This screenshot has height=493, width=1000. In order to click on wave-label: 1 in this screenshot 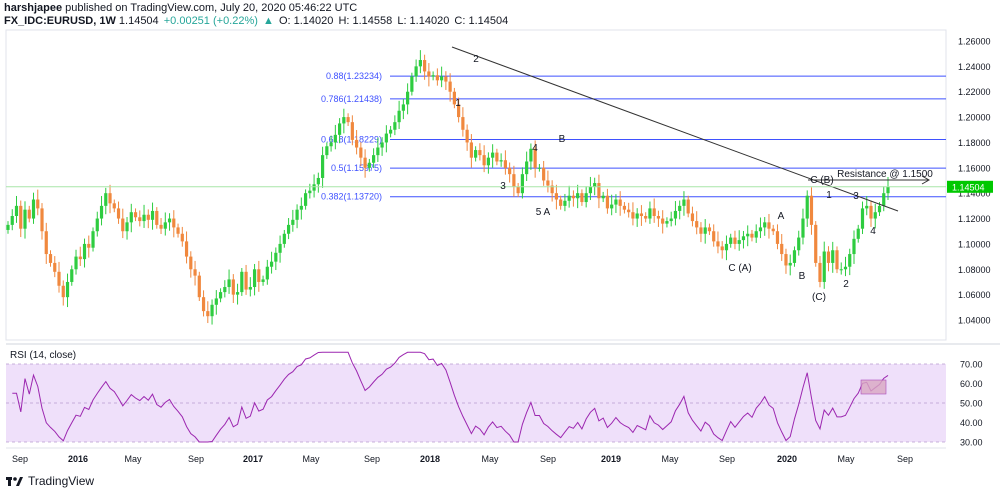, I will do `click(458, 103)`.